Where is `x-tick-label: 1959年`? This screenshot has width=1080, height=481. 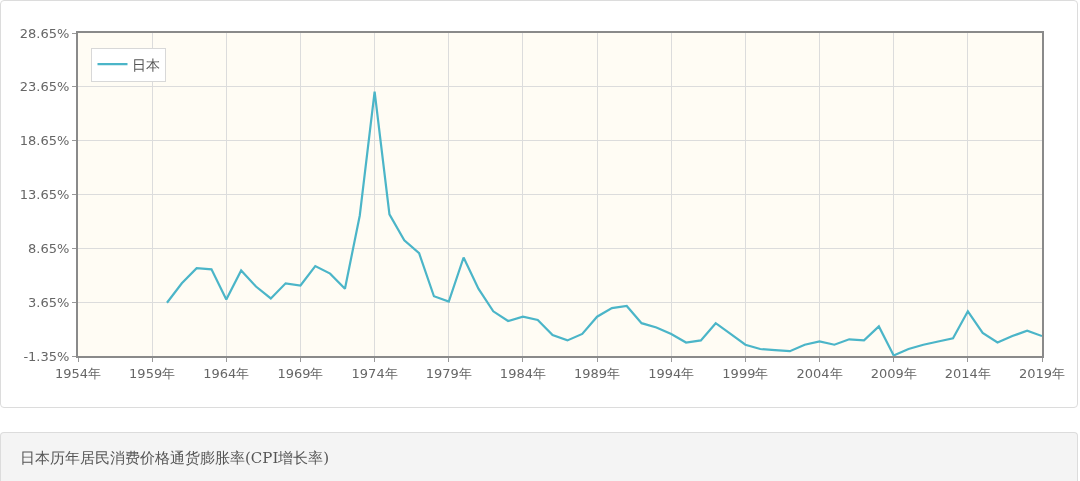
x-tick-label: 1959年 is located at coordinates (152, 373).